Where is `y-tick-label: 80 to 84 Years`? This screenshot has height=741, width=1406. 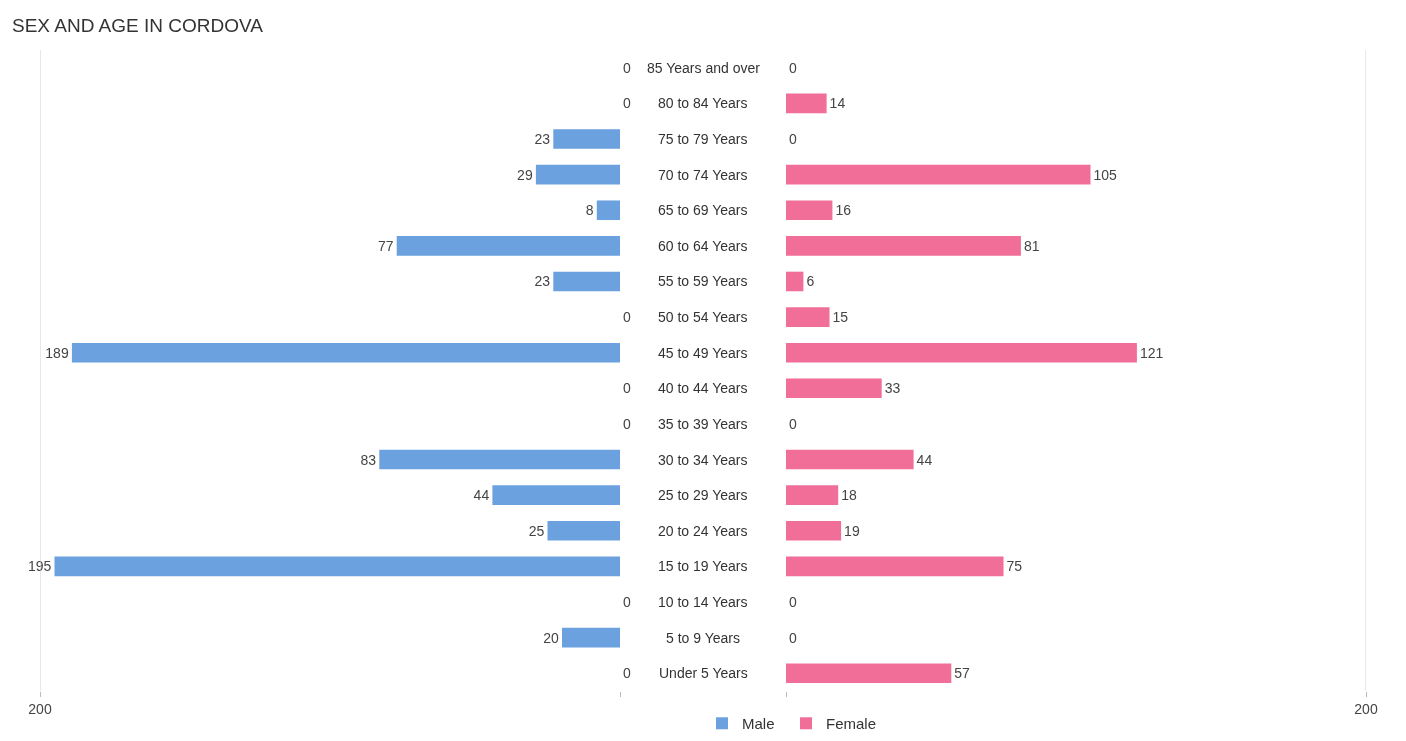
y-tick-label: 80 to 84 Years is located at coordinates (703, 103).